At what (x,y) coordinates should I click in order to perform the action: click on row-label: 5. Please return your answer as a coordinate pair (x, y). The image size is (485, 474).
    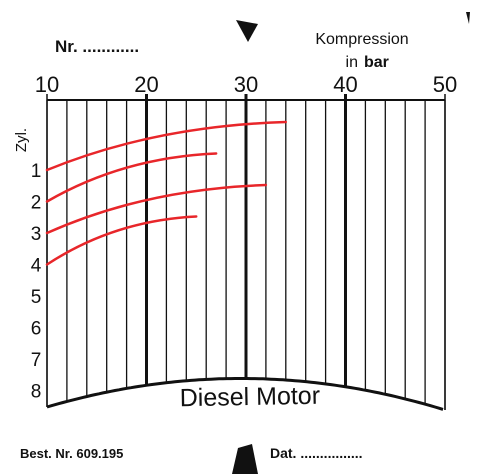
    Looking at the image, I should click on (36, 297).